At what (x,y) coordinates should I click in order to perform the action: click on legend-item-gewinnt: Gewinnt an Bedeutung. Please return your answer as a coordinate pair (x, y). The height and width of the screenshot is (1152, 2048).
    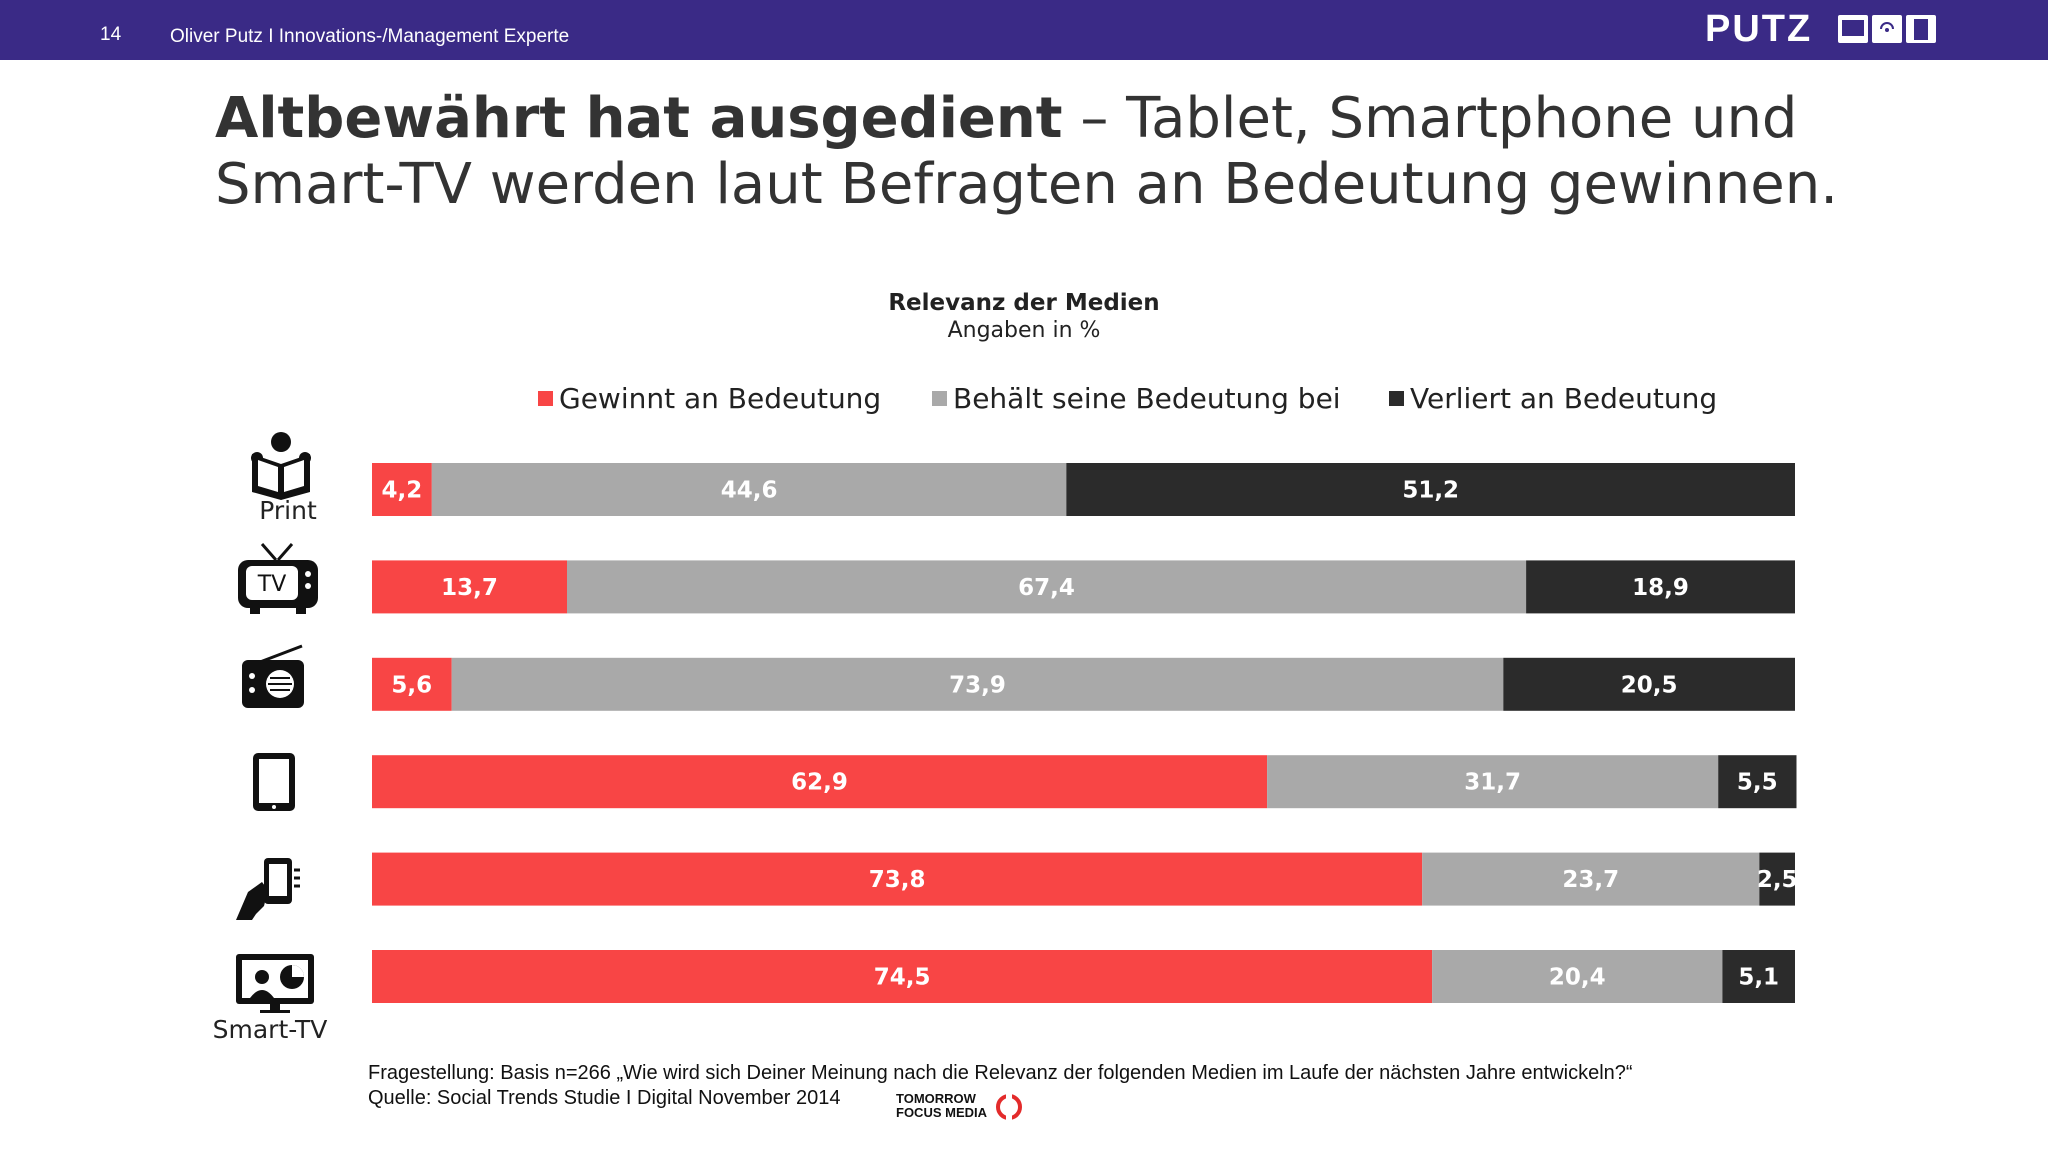
    Looking at the image, I should click on (709, 398).